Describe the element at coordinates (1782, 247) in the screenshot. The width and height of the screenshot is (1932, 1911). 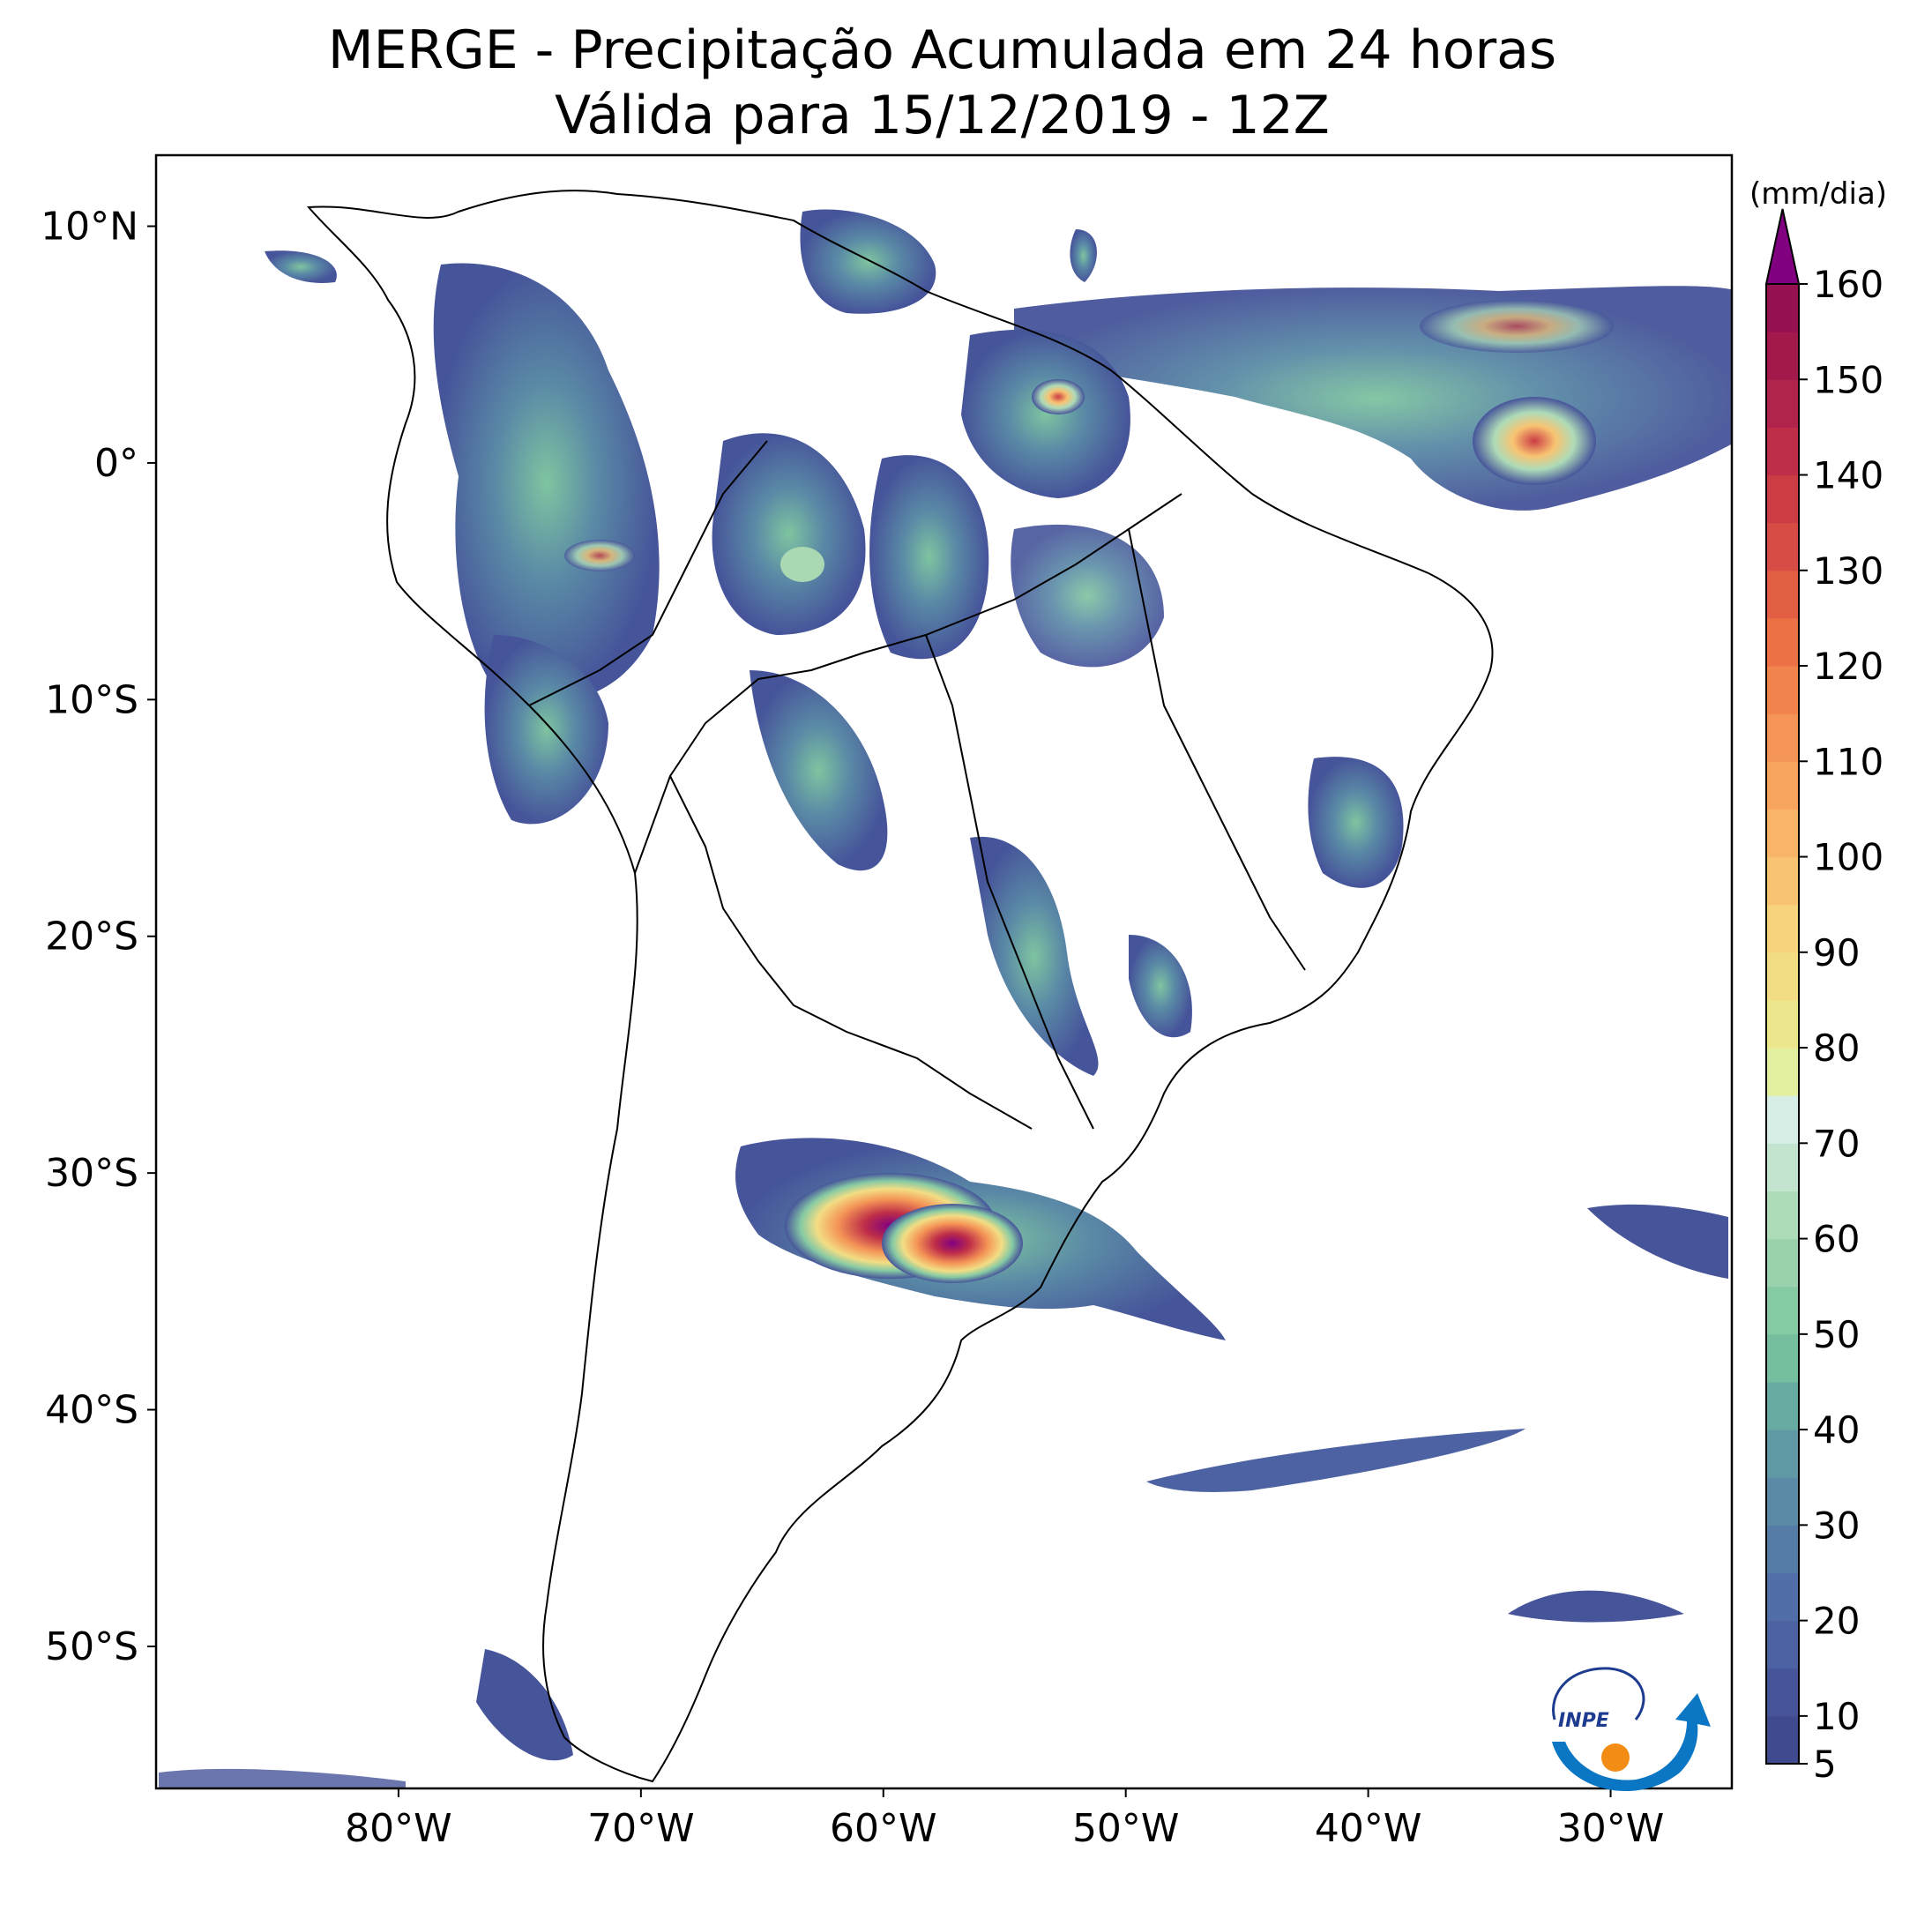
I see `colorbar-extend-arrow` at that location.